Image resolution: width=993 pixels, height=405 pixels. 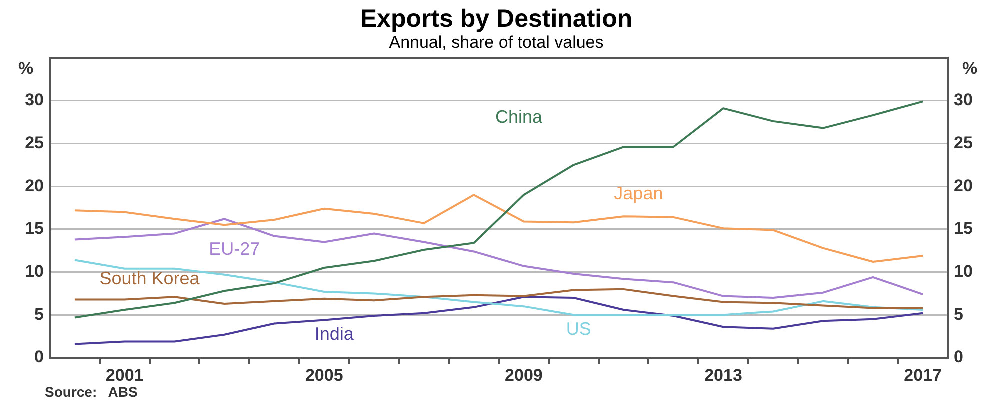 I want to click on y2-tick-label: 25, so click(x=963, y=142).